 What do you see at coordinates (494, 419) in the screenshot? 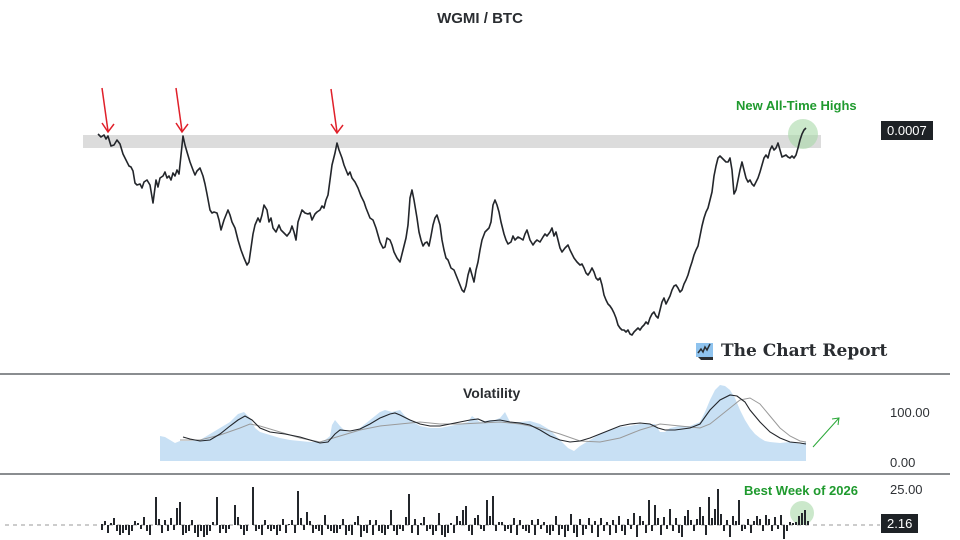
I see `volatility-fast-ma` at bounding box center [494, 419].